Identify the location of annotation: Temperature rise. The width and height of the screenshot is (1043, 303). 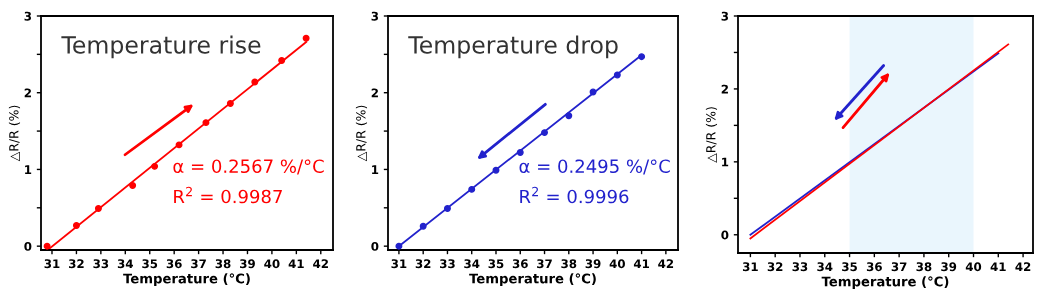
(161, 47).